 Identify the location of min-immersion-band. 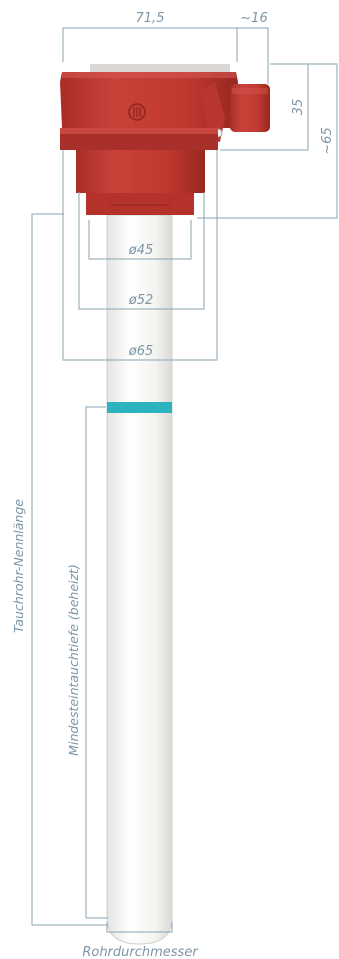
(139, 407).